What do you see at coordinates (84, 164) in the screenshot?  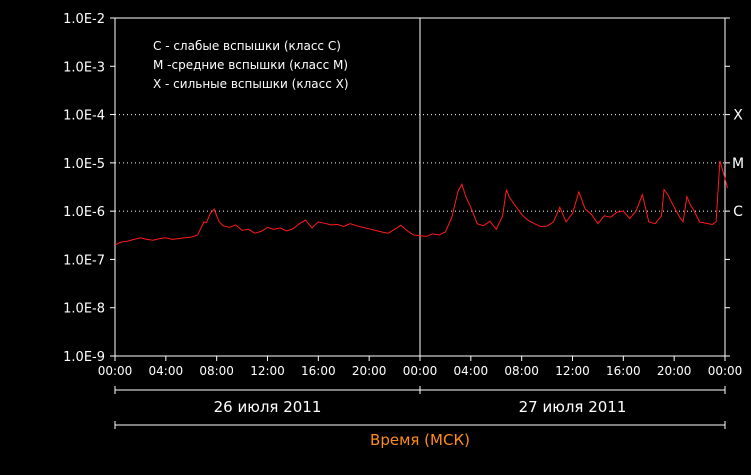 I see `y-tick-label: 1.0E-5` at bounding box center [84, 164].